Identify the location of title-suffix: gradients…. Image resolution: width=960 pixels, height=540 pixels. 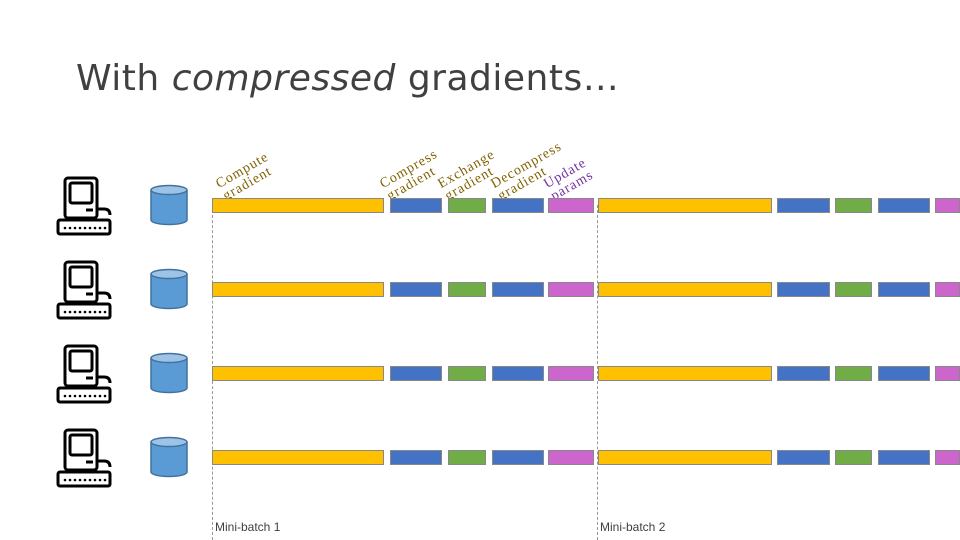
(507, 78).